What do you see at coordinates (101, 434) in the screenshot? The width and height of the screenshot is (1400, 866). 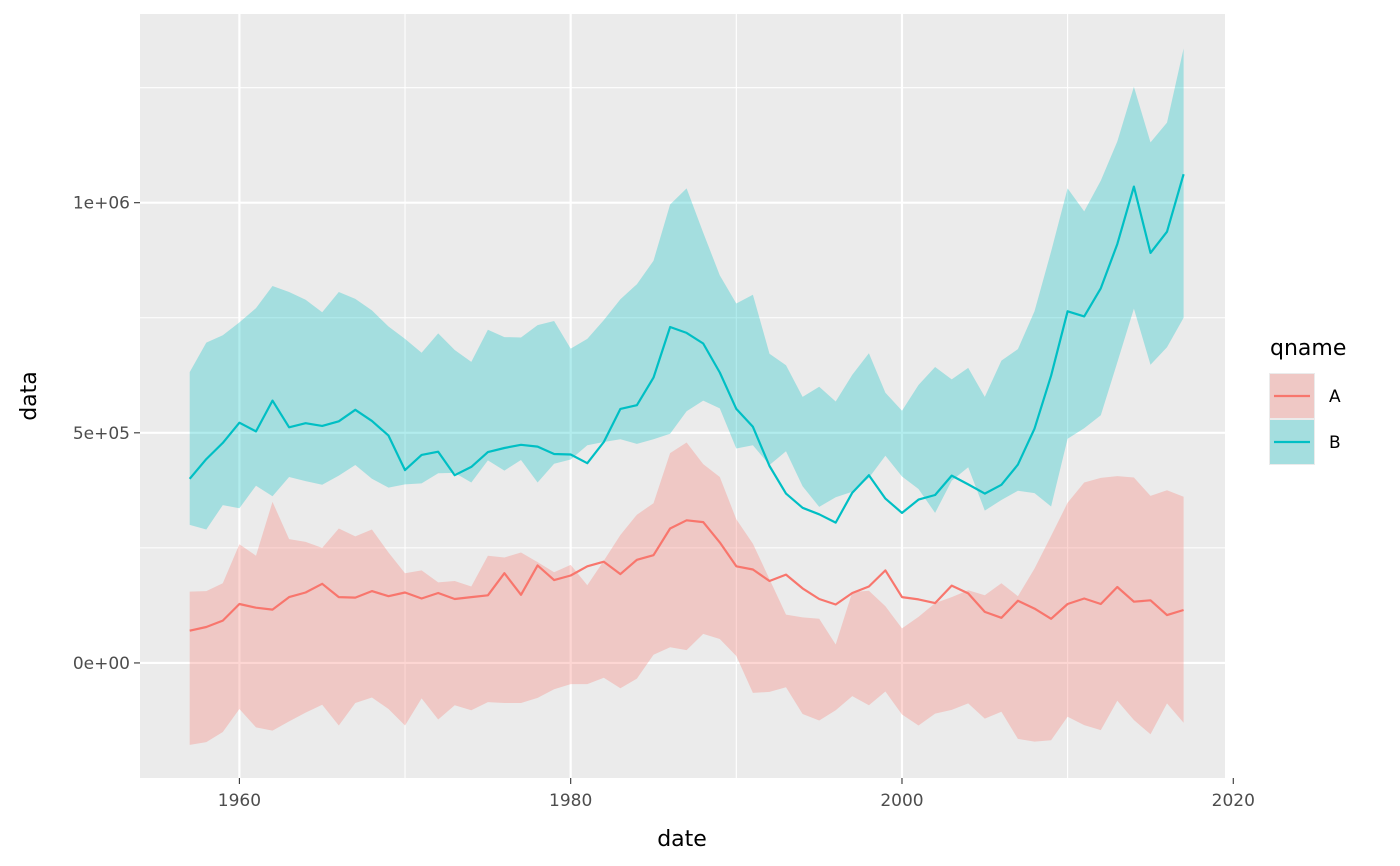 I see `y-tick-label: 5e+05` at bounding box center [101, 434].